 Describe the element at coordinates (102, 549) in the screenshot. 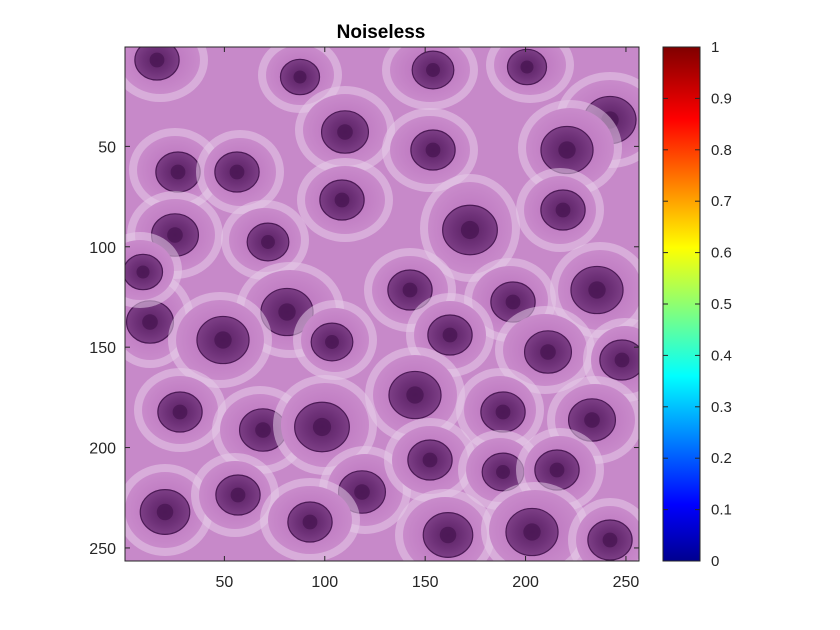

I see `y-tick-label: 250` at that location.